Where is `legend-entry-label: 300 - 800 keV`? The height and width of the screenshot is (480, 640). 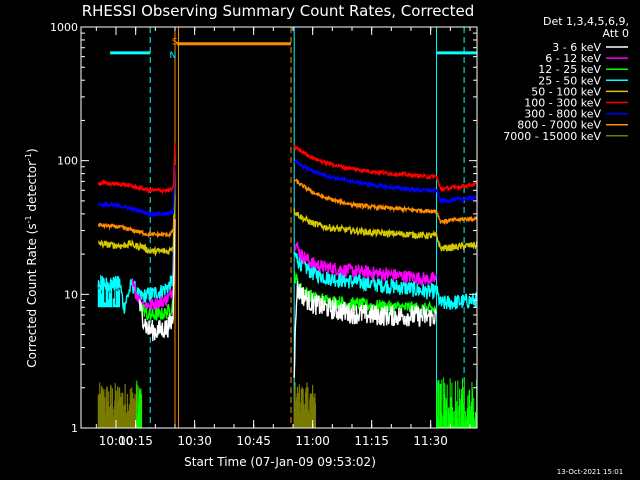
legend-entry-label: 300 - 800 keV is located at coordinates (562, 114).